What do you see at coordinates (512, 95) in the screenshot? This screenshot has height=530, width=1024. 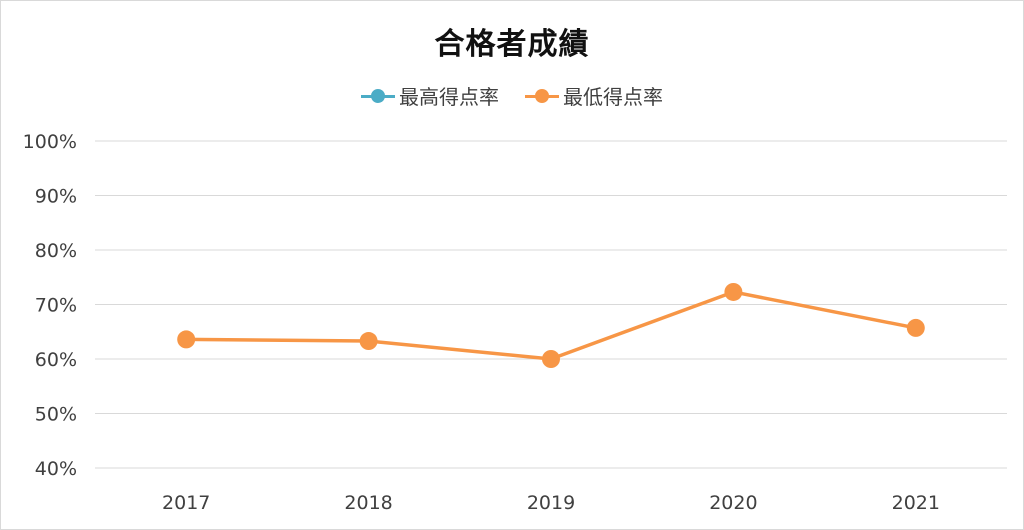 I see `legend: 最高得点率 最低得点率` at bounding box center [512, 95].